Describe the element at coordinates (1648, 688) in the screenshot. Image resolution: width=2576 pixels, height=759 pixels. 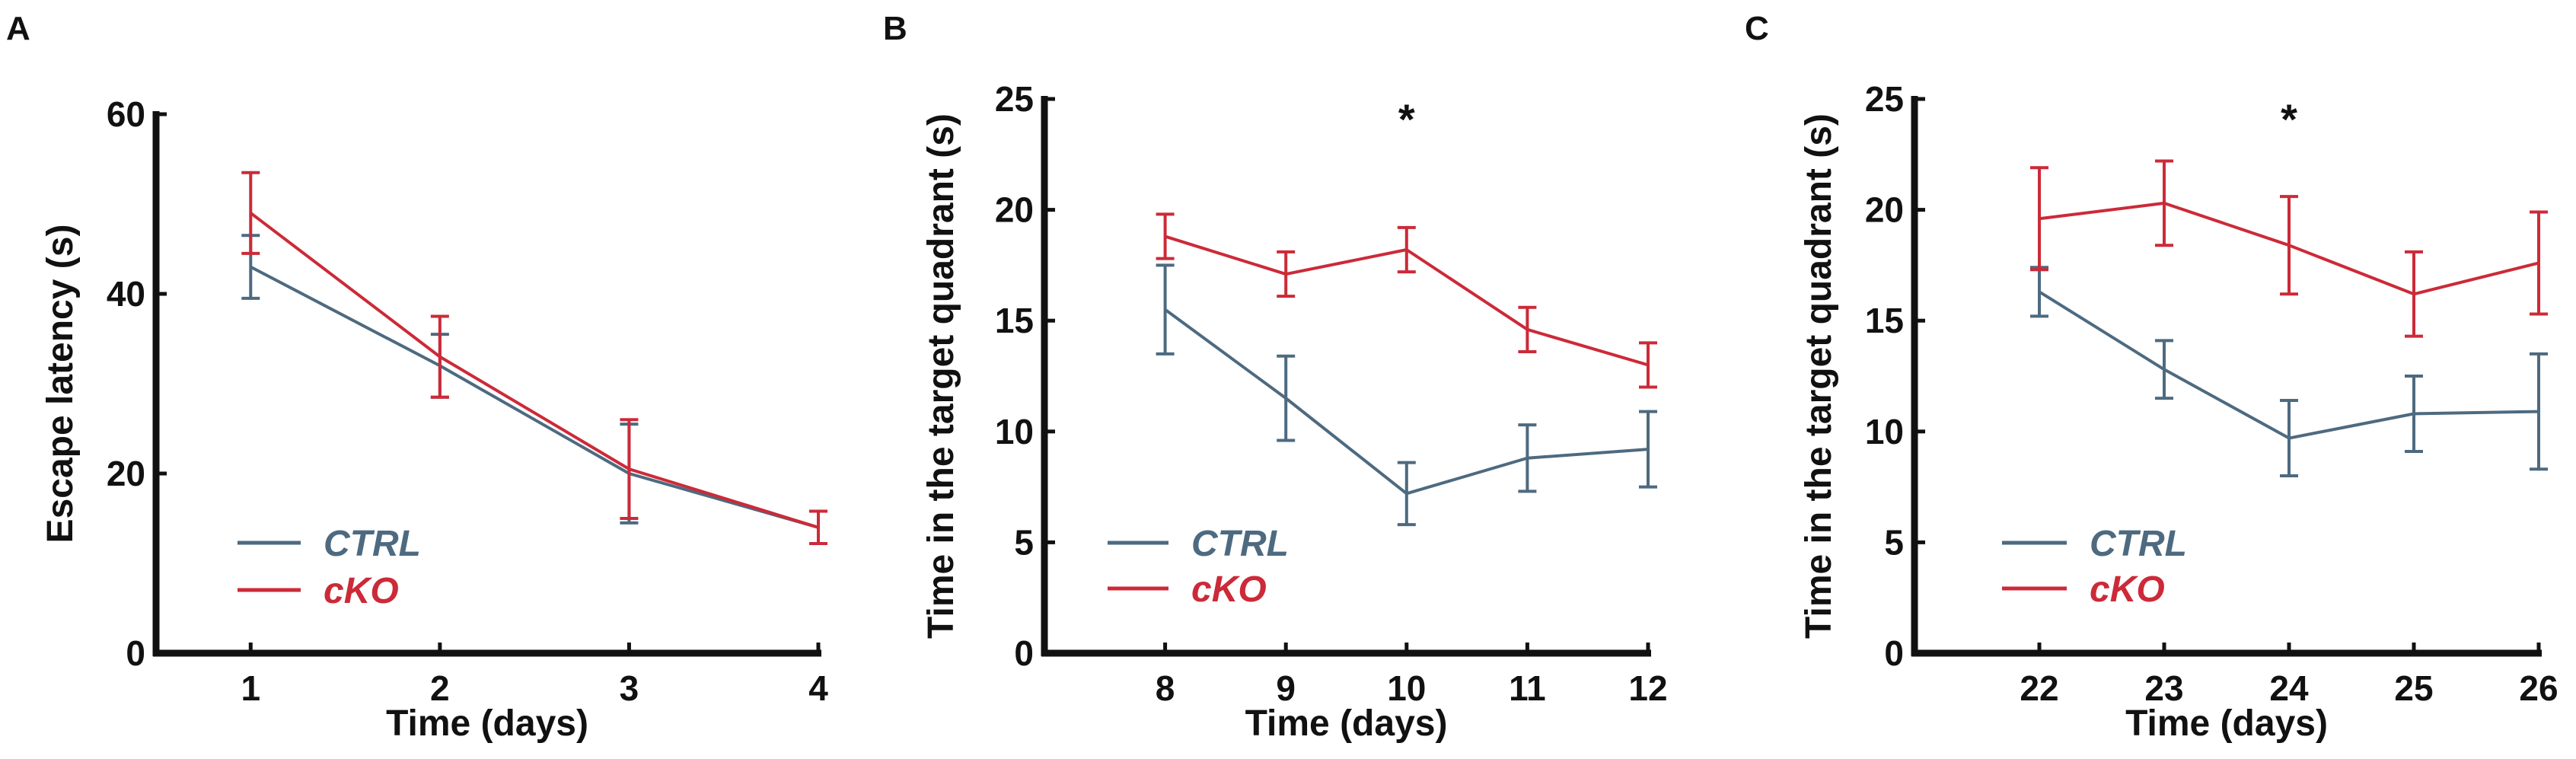
I see `x-tick-label: 12` at that location.